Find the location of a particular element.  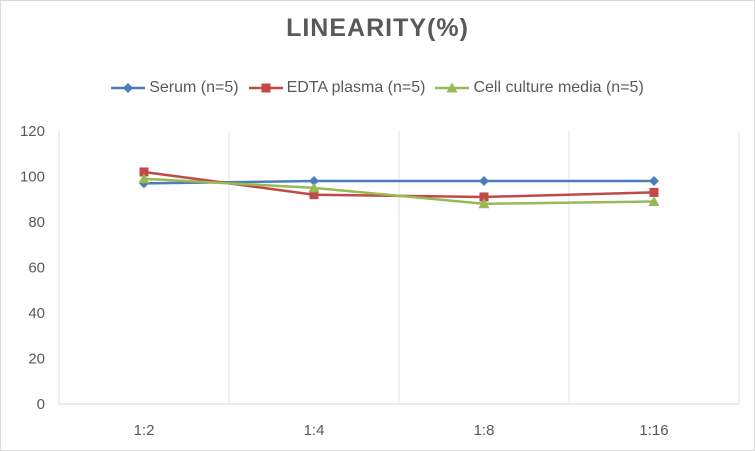

legend-item-0: Serum (n=5) is located at coordinates (175, 88).